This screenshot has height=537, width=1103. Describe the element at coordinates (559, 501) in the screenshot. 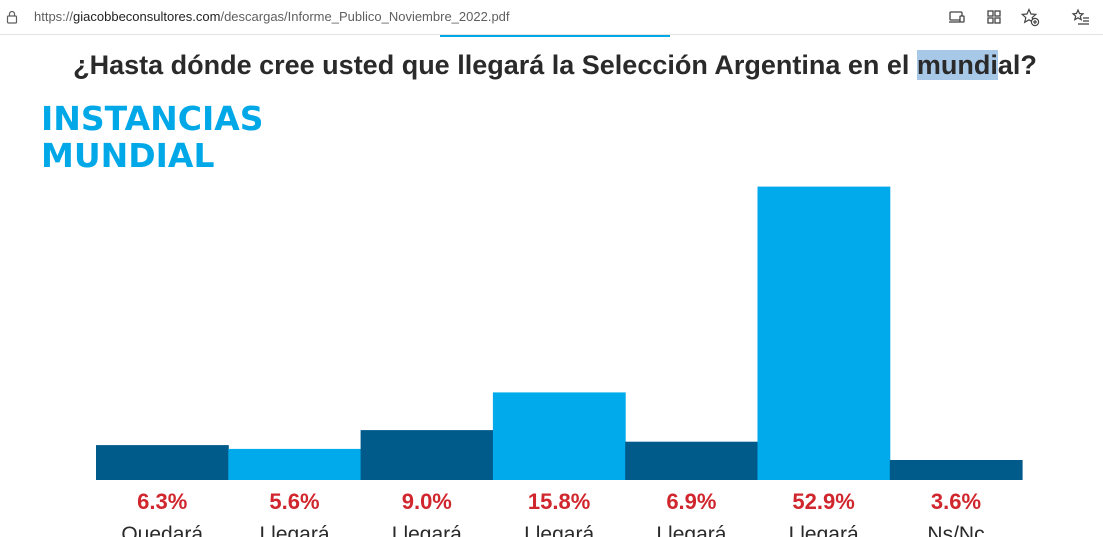

I see `value-label: 15.8%` at that location.